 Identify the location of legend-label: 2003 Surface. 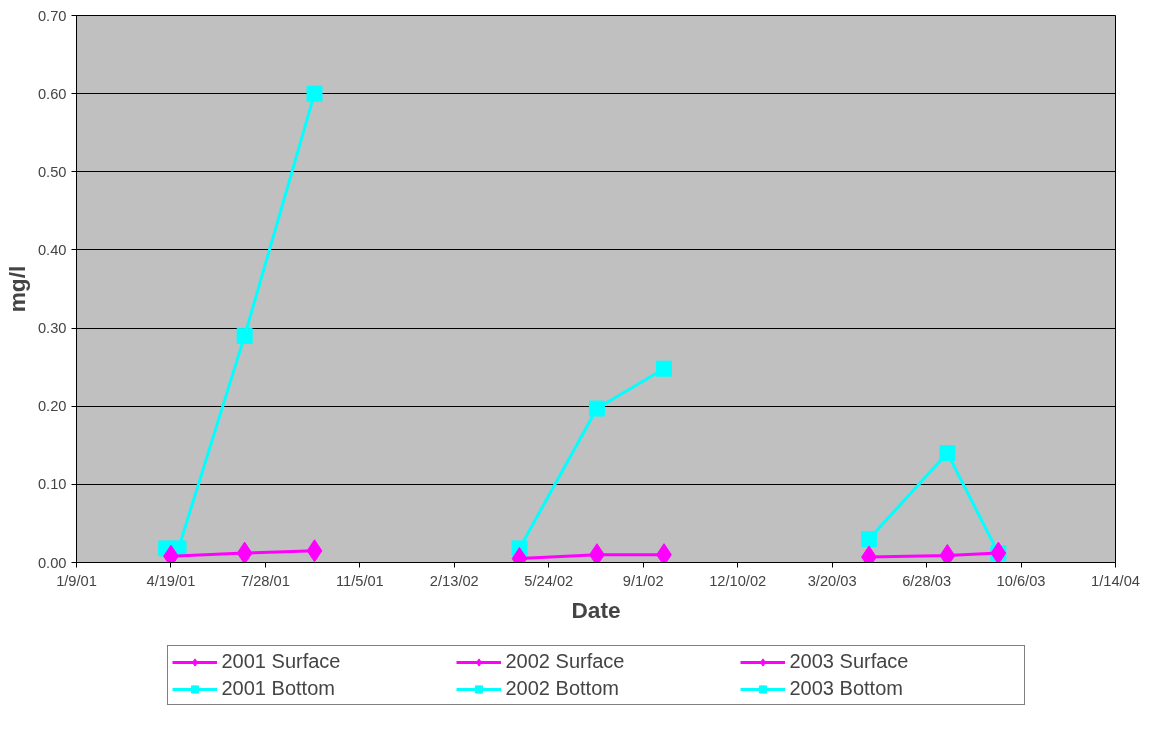
(849, 661).